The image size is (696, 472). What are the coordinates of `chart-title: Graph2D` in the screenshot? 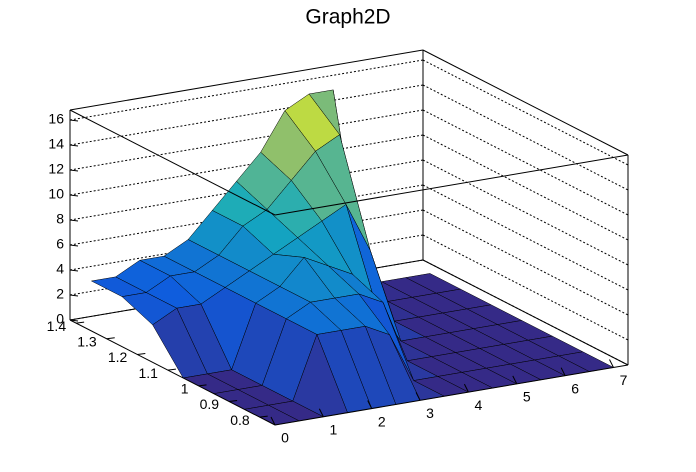 It's located at (347, 17).